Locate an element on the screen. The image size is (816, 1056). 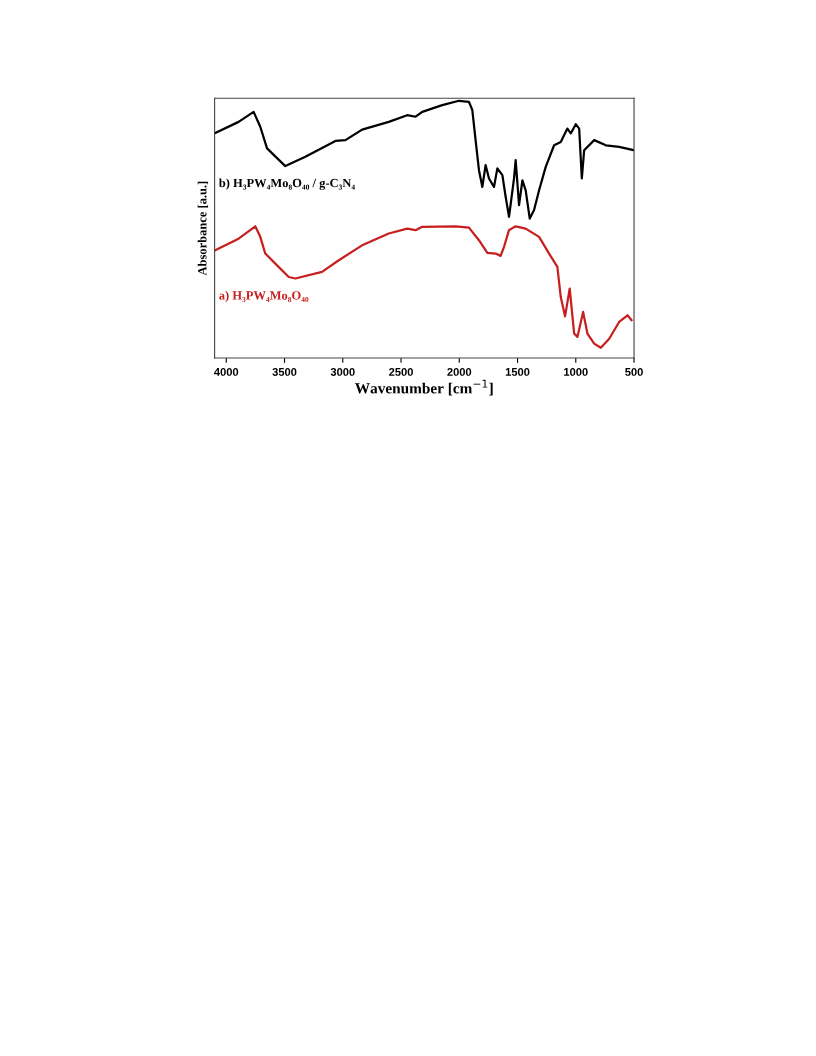
series-label: a) H₃PW₄Mo₈O₄₀ is located at coordinates (264, 296).